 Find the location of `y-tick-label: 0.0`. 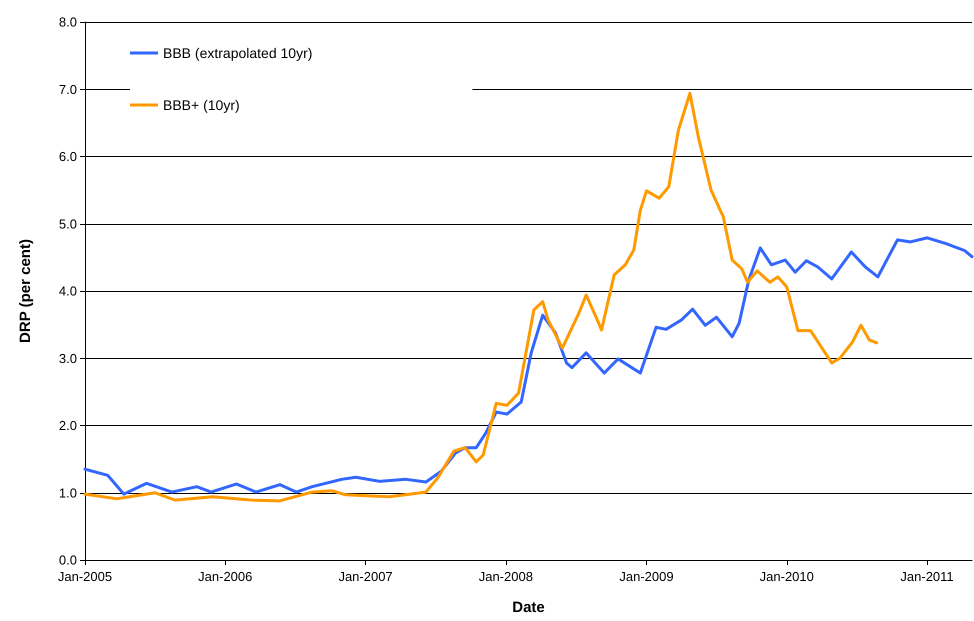

y-tick-label: 0.0 is located at coordinates (67, 560).